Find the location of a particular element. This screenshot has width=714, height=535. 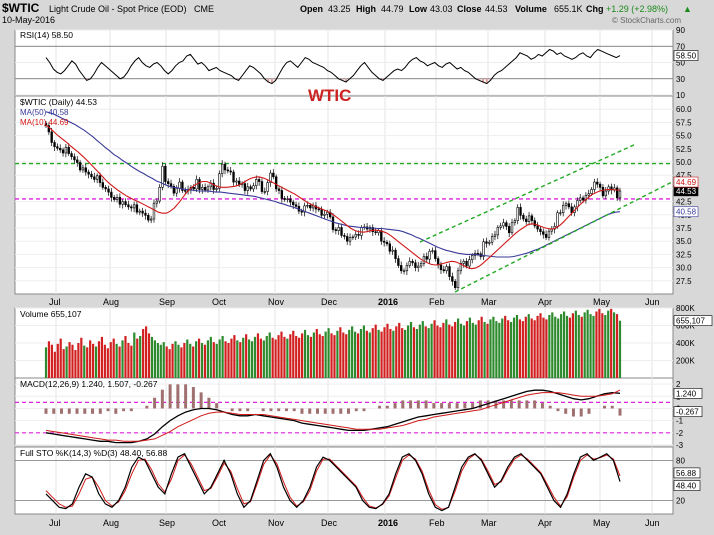

month-label-top: May is located at coordinates (602, 302).